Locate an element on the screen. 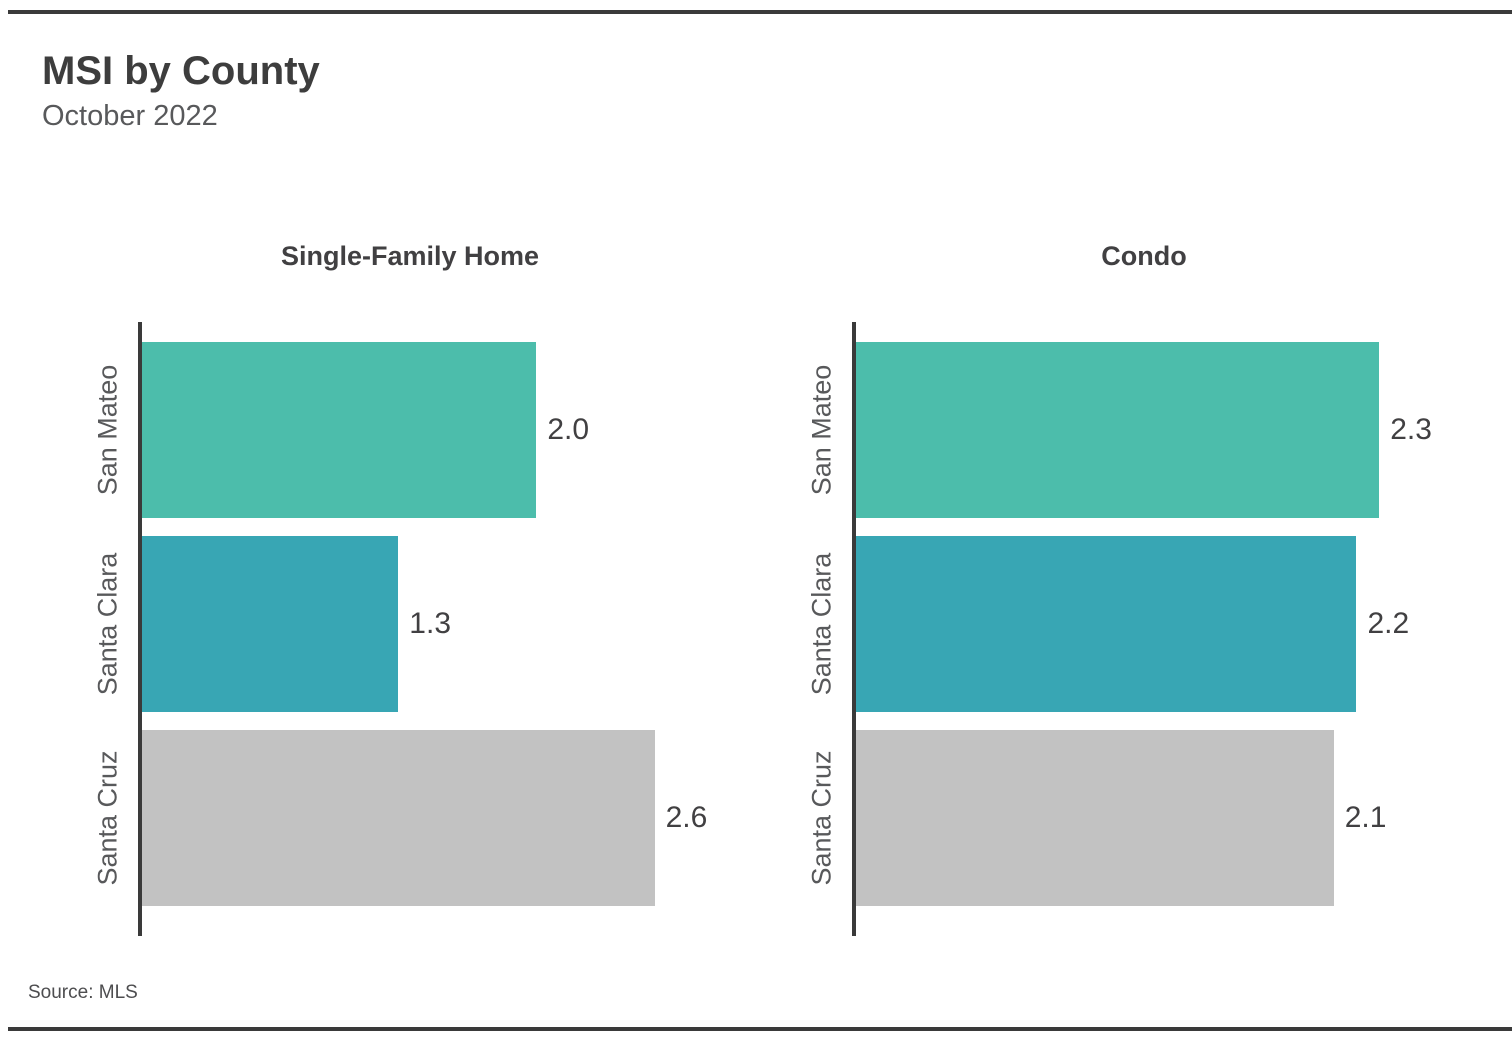 Image resolution: width=1512 pixels, height=1038 pixels. bottom-border-rule is located at coordinates (760, 1029).